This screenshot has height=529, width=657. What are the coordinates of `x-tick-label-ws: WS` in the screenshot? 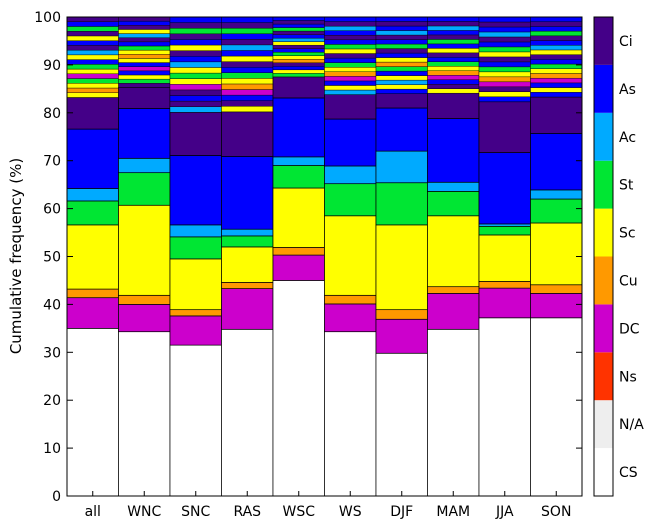 It's located at (350, 512).